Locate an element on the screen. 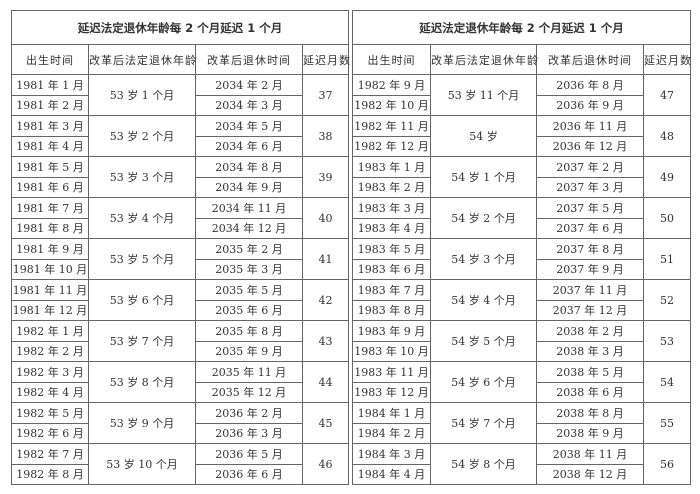  birth-date-cell: 1982 年 10 月 is located at coordinates (391, 105).